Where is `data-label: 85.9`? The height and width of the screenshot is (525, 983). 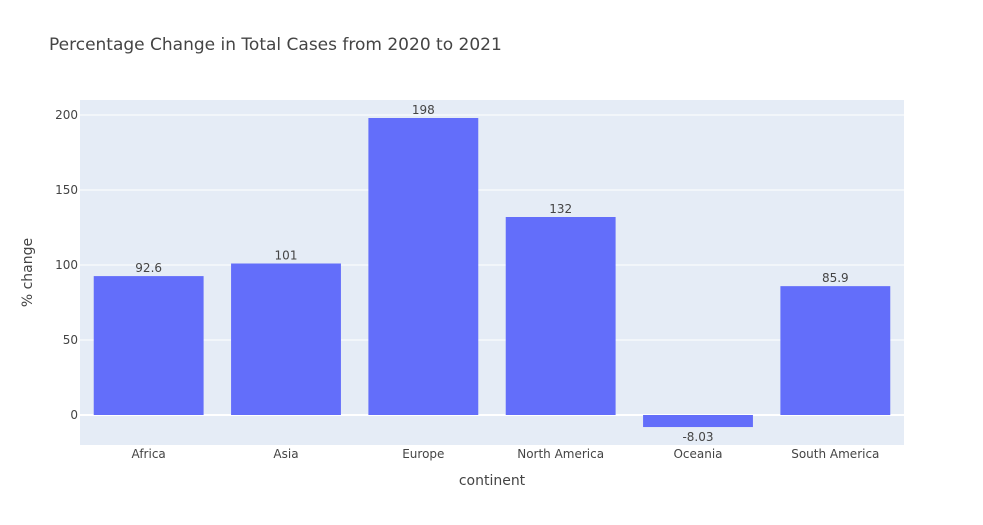
data-label: 85.9 is located at coordinates (835, 278).